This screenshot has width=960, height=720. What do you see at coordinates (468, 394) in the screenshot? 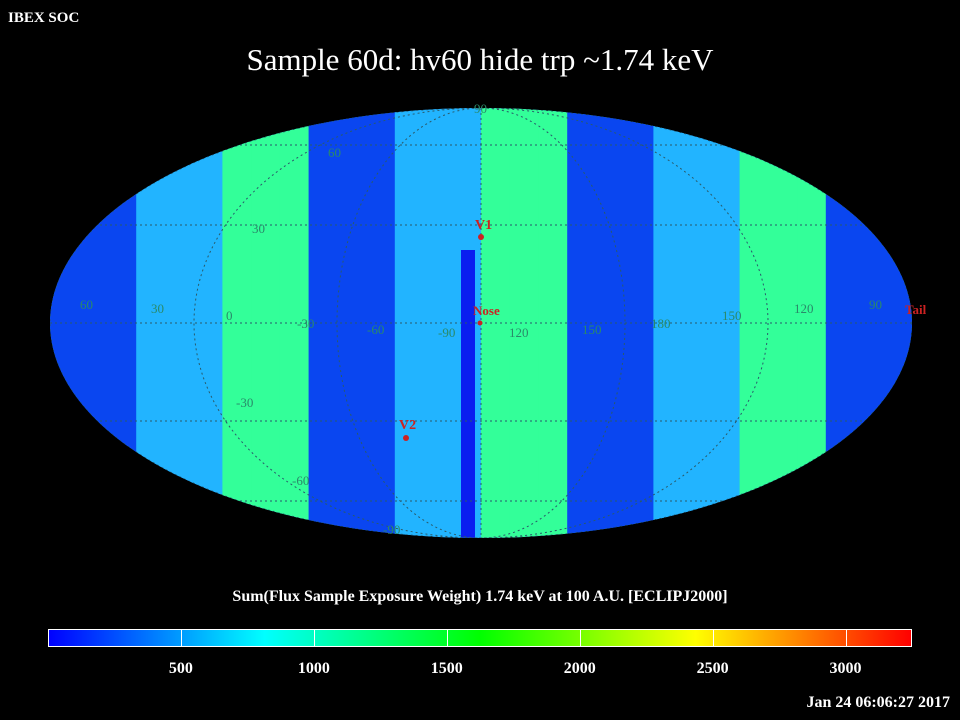
I see `flux-stripe-center` at bounding box center [468, 394].